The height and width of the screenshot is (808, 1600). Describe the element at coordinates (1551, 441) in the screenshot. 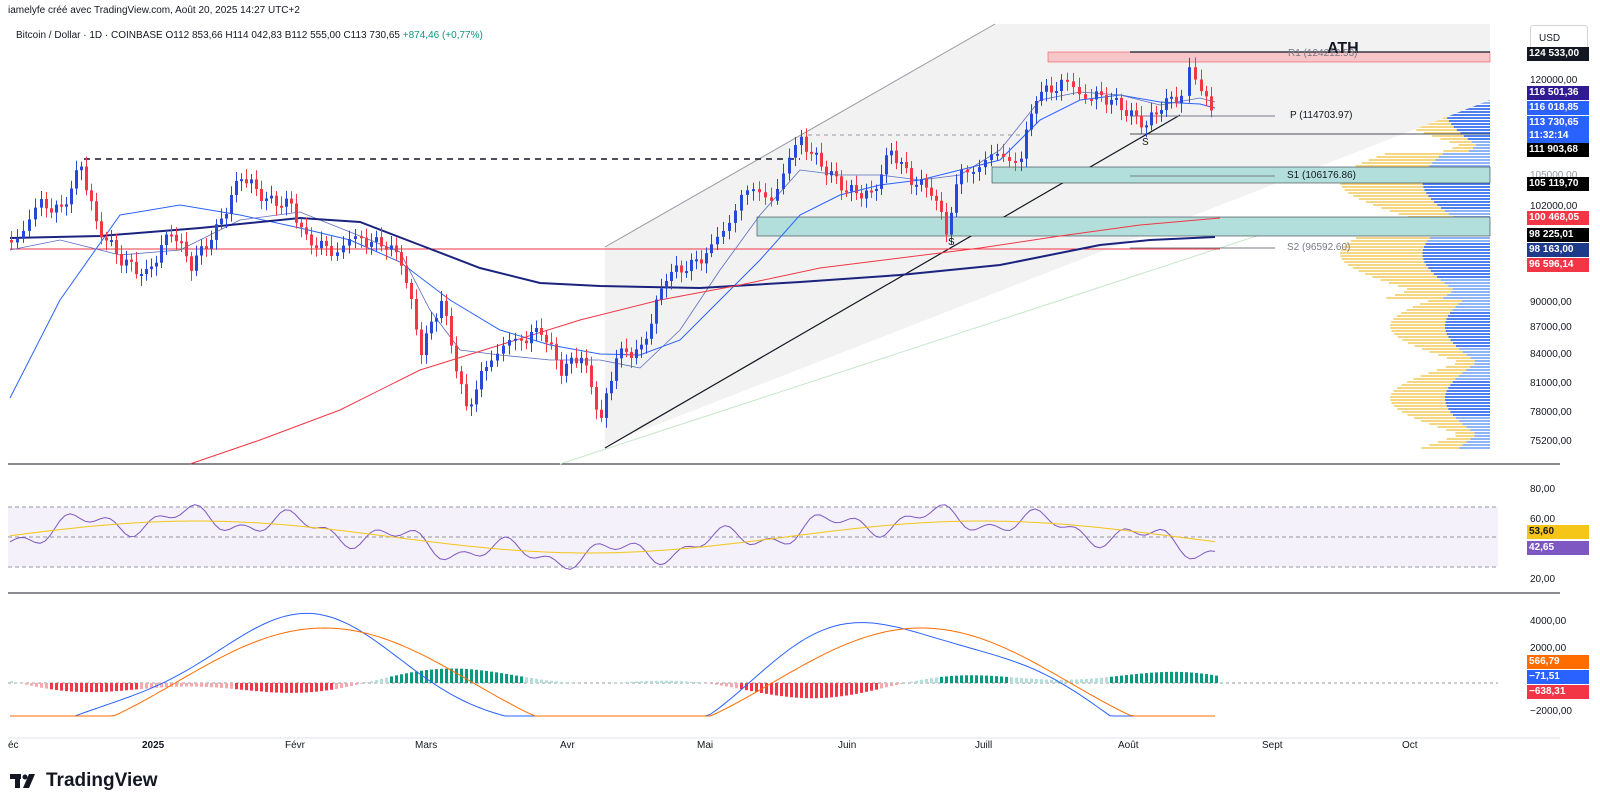

I see `price-tick: 75200,00` at that location.